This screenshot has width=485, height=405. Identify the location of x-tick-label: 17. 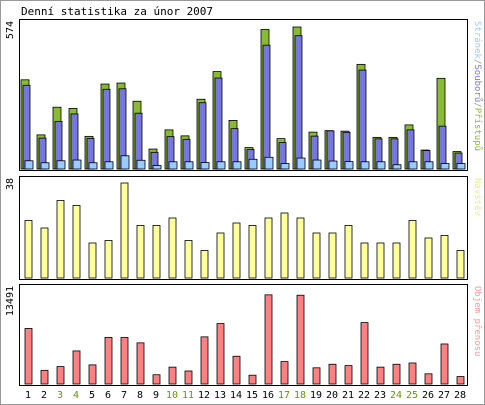
(284, 395).